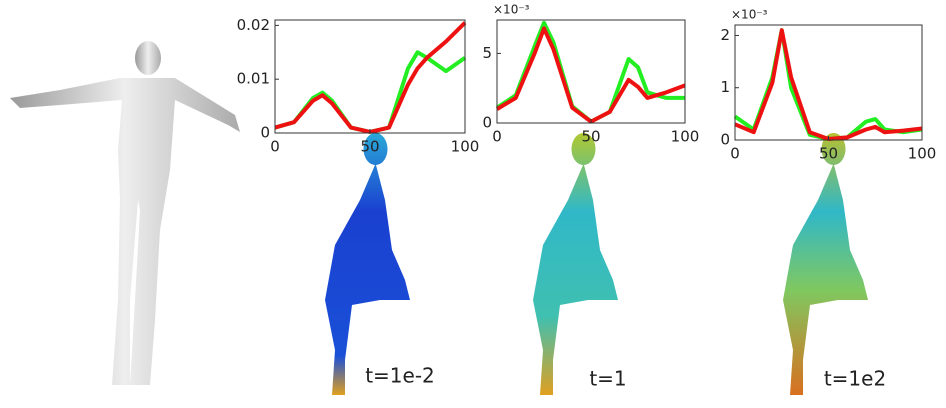 The height and width of the screenshot is (408, 946). What do you see at coordinates (253, 25) in the screenshot?
I see `y-tick-label: 0.02` at bounding box center [253, 25].